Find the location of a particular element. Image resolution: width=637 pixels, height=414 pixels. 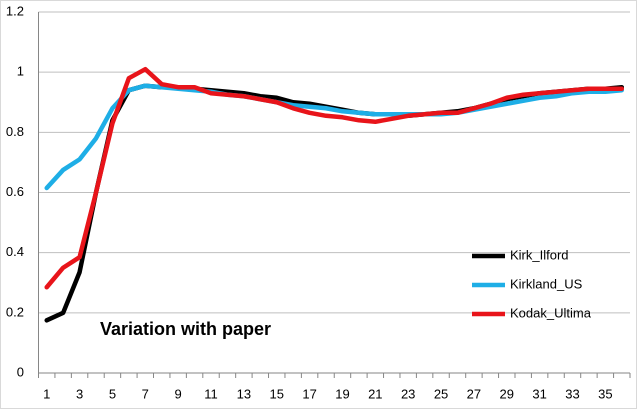

y-tick-label: 1 is located at coordinates (20, 71).